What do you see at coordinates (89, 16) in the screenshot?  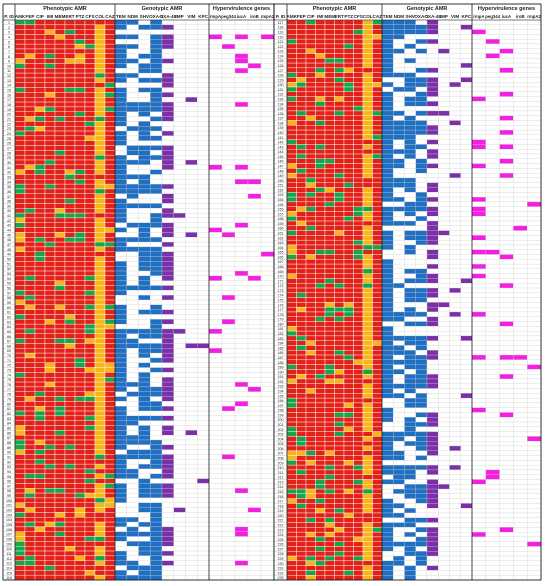 I see `left-col-header-cfs: CFS` at bounding box center [89, 16].